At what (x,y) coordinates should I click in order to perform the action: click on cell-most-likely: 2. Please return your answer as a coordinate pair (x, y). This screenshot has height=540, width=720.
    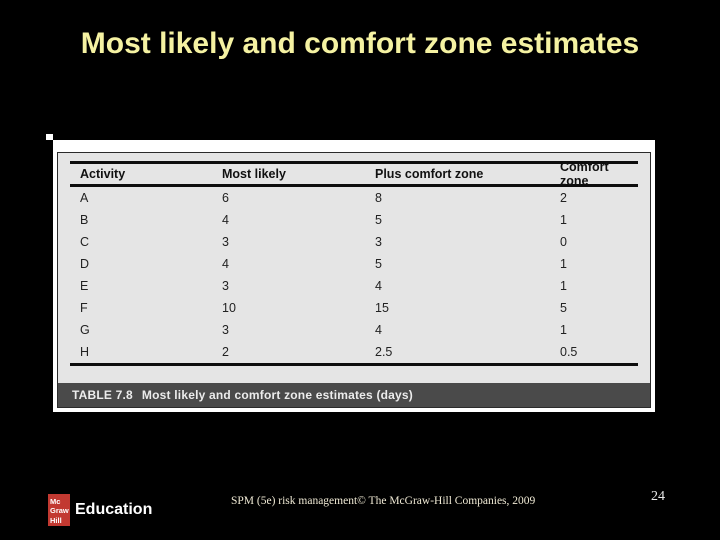
    Looking at the image, I should click on (225, 352).